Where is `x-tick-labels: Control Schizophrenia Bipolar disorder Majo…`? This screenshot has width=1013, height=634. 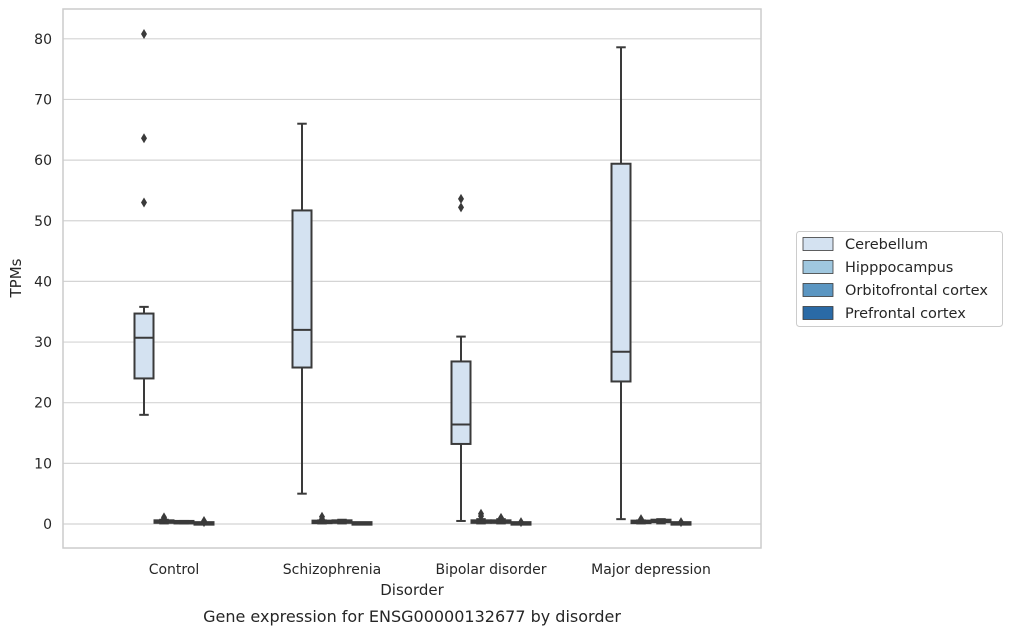 x-tick-labels: Control Schizophrenia Bipolar disorder Majo… is located at coordinates (430, 570).